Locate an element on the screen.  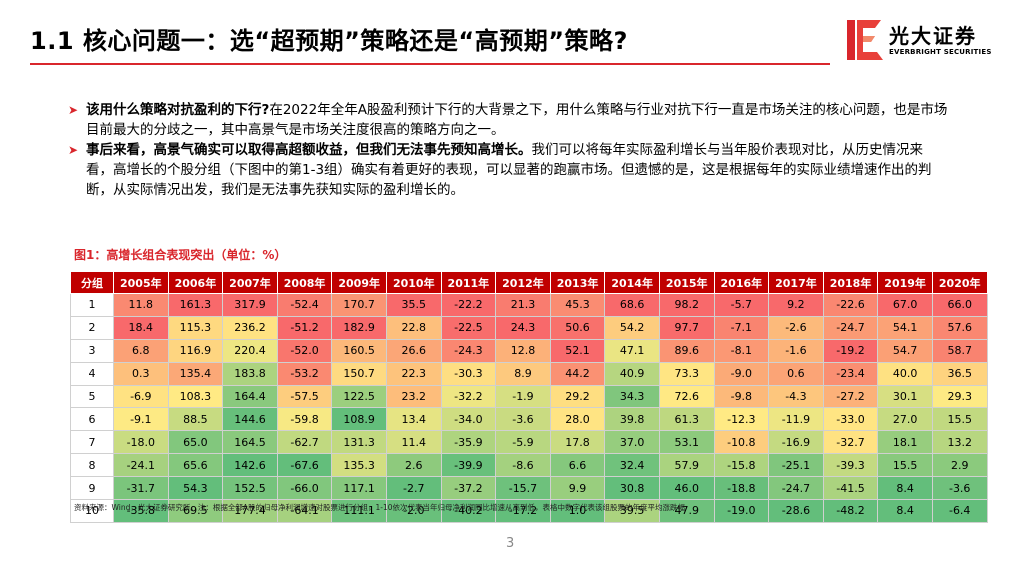
heatmap-cell: -52.0 is located at coordinates (304, 350).